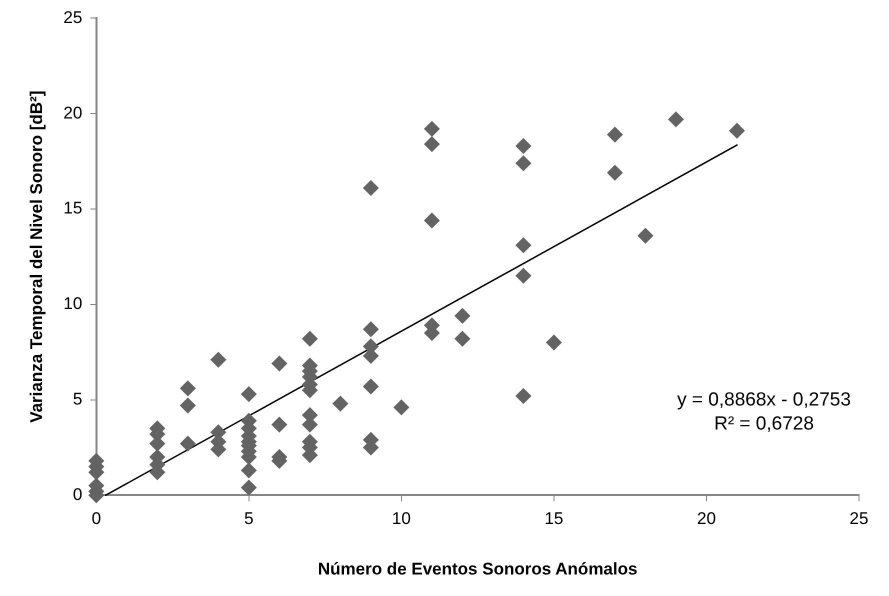  Describe the element at coordinates (859, 518) in the screenshot. I see `x-tick-label: 25` at that location.